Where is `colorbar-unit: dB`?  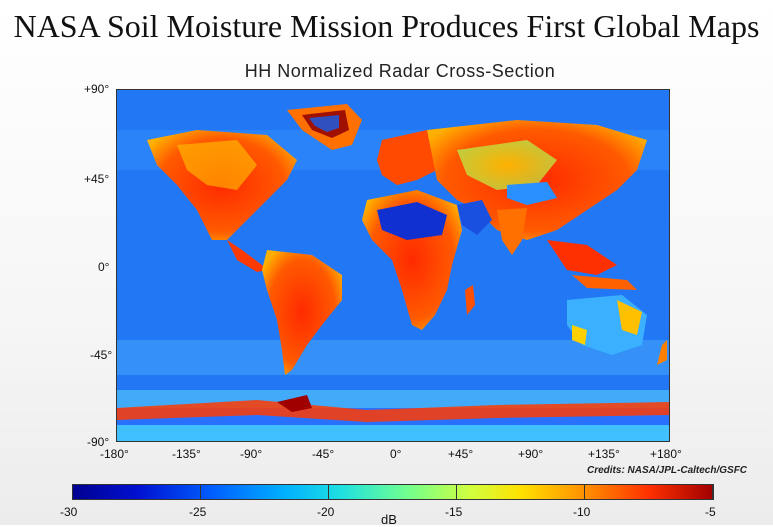
colorbar-unit: dB is located at coordinates (389, 519).